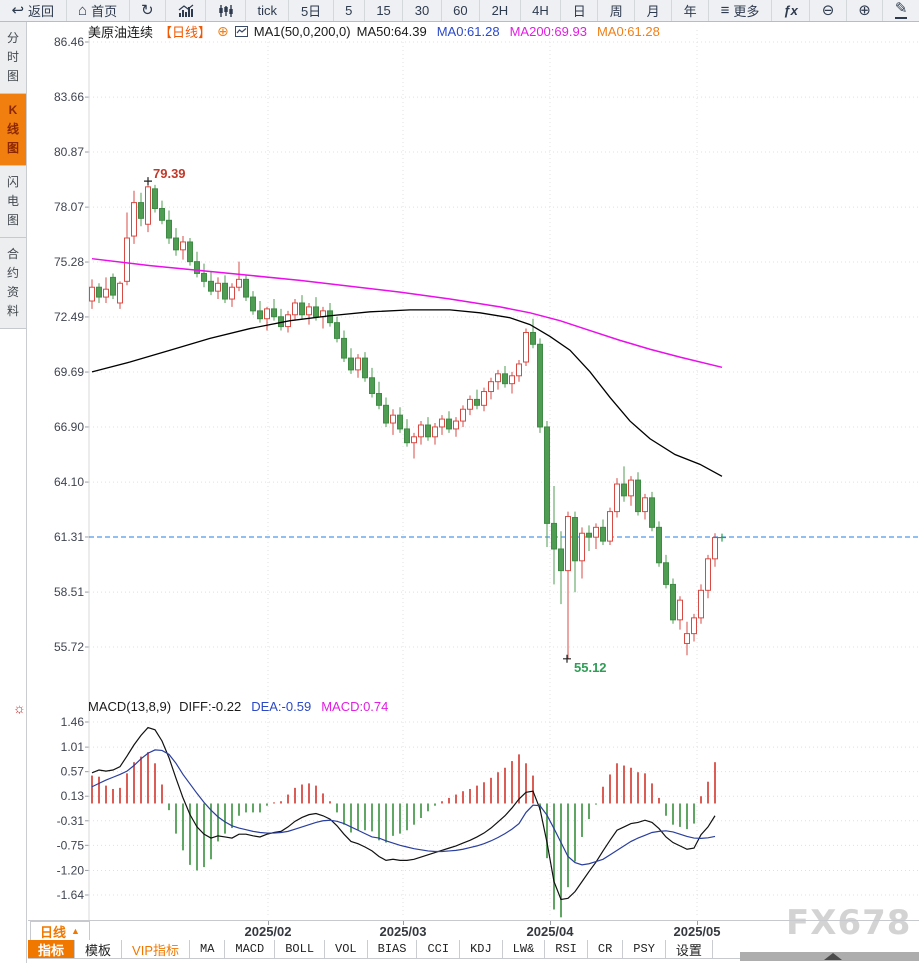 This screenshot has height=963, width=919. I want to click on indicator-tab-VOL: VOL, so click(346, 949).